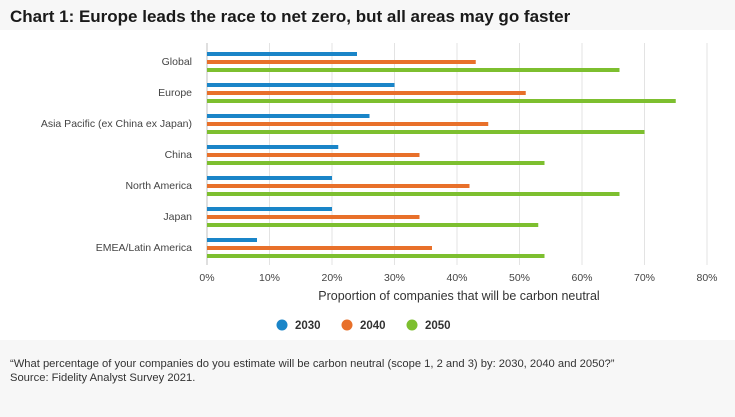 This screenshot has height=417, width=735. I want to click on bar-2040-china, so click(313, 155).